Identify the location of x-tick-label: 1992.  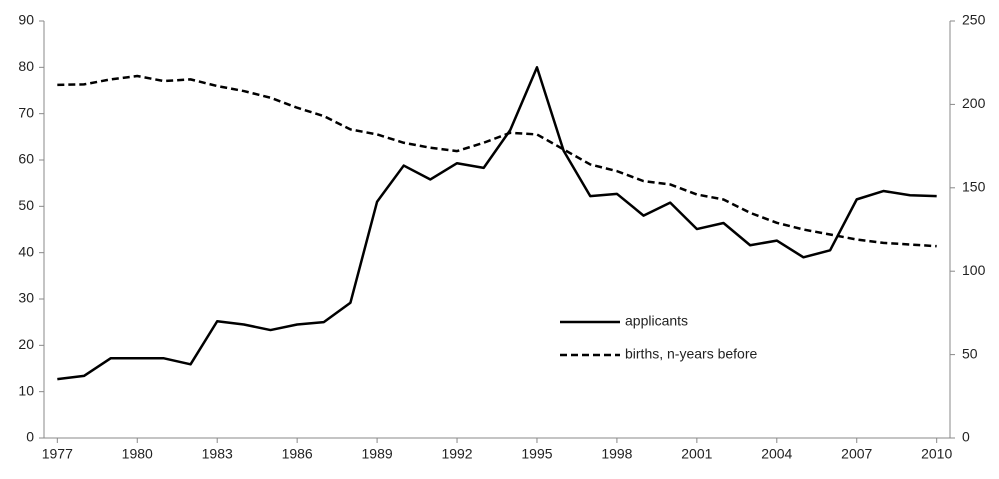
(456, 454).